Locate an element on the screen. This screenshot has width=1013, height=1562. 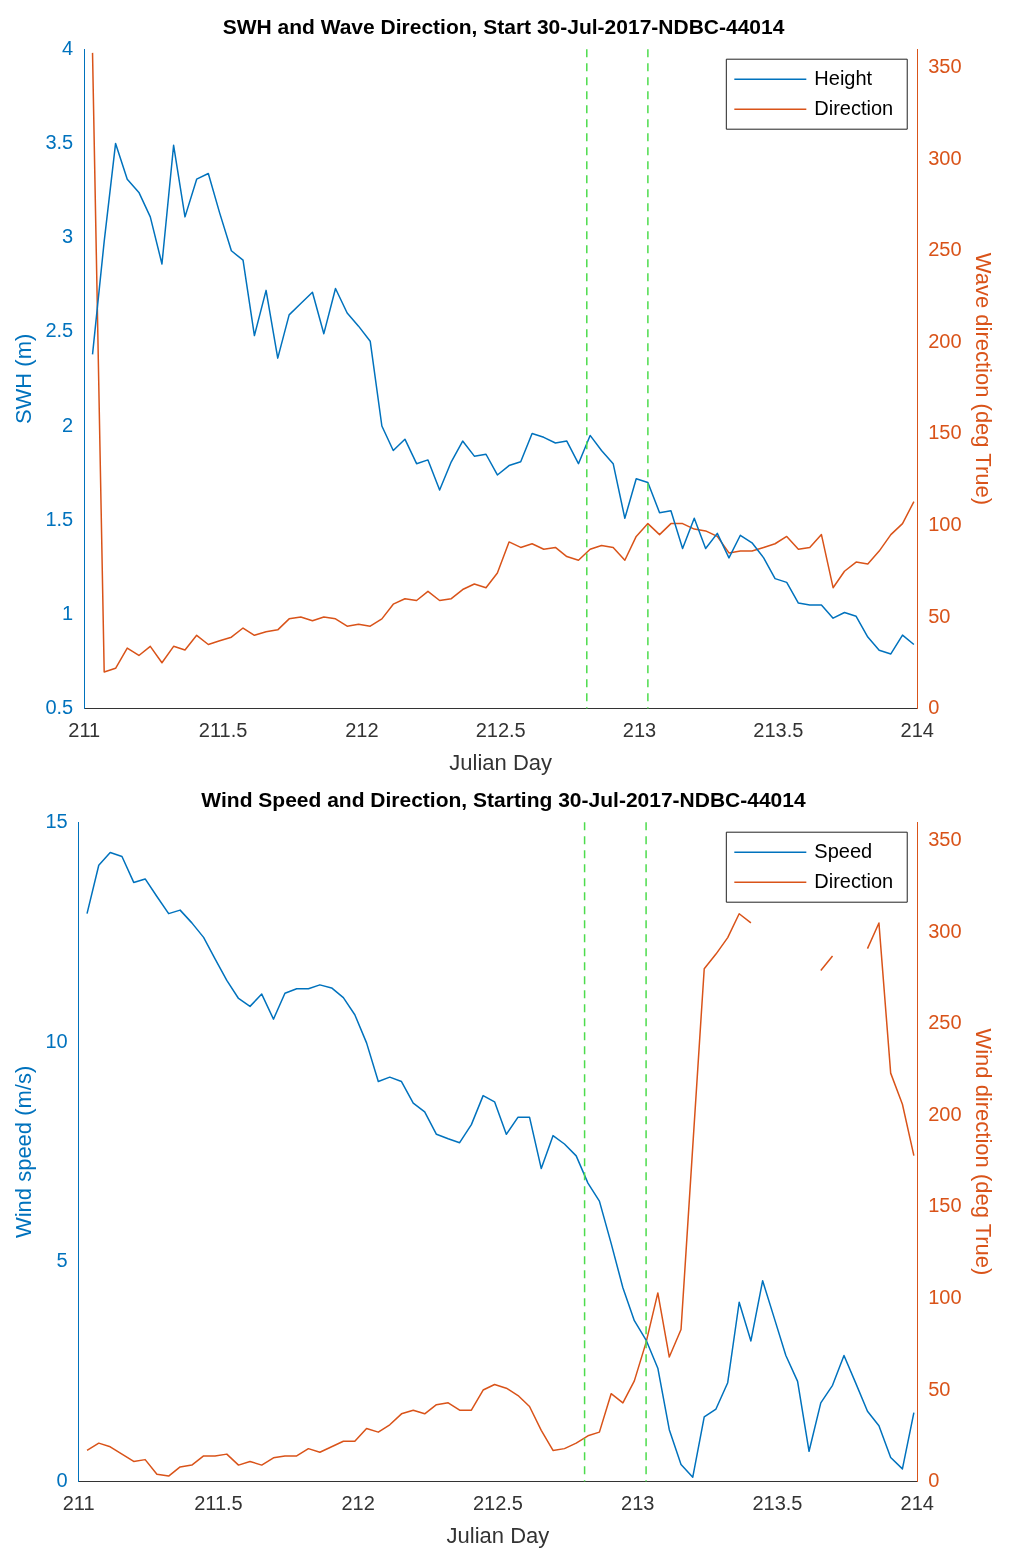
y-tick-label: 3 is located at coordinates (68, 236).